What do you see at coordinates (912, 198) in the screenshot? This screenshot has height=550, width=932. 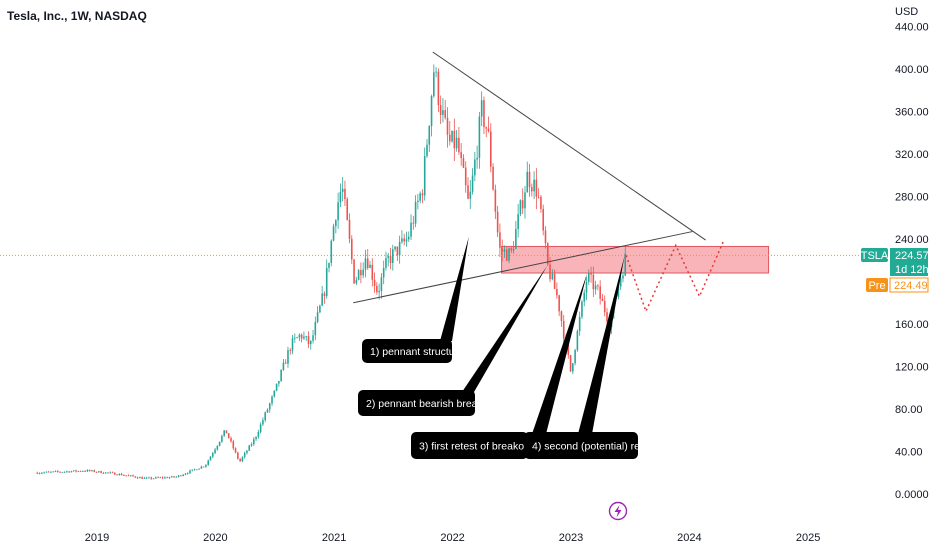 I see `y-tick-label: 280.00` at bounding box center [912, 198].